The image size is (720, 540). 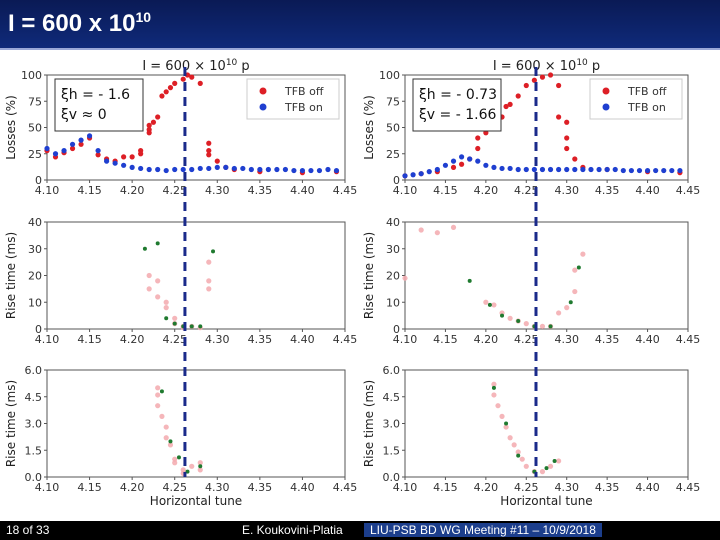 What do you see at coordinates (389, 75) in the screenshot?
I see `y-tick-label: 100` at bounding box center [389, 75].